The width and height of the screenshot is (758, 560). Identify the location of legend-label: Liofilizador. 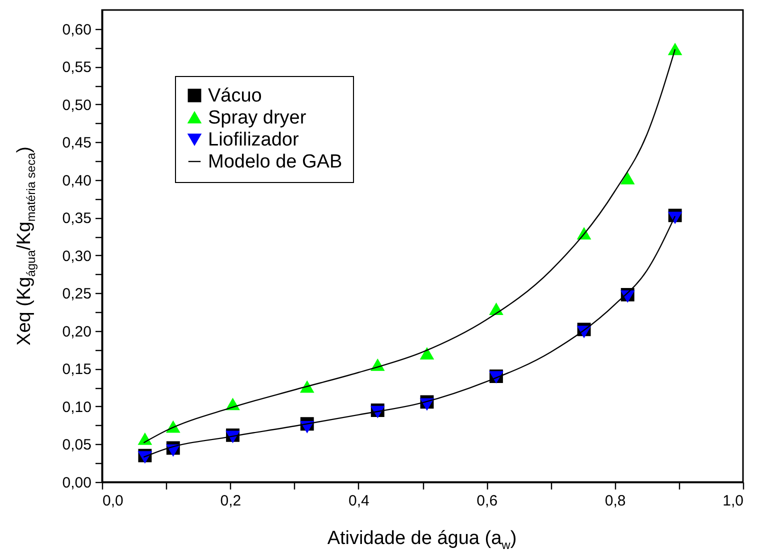
(254, 140).